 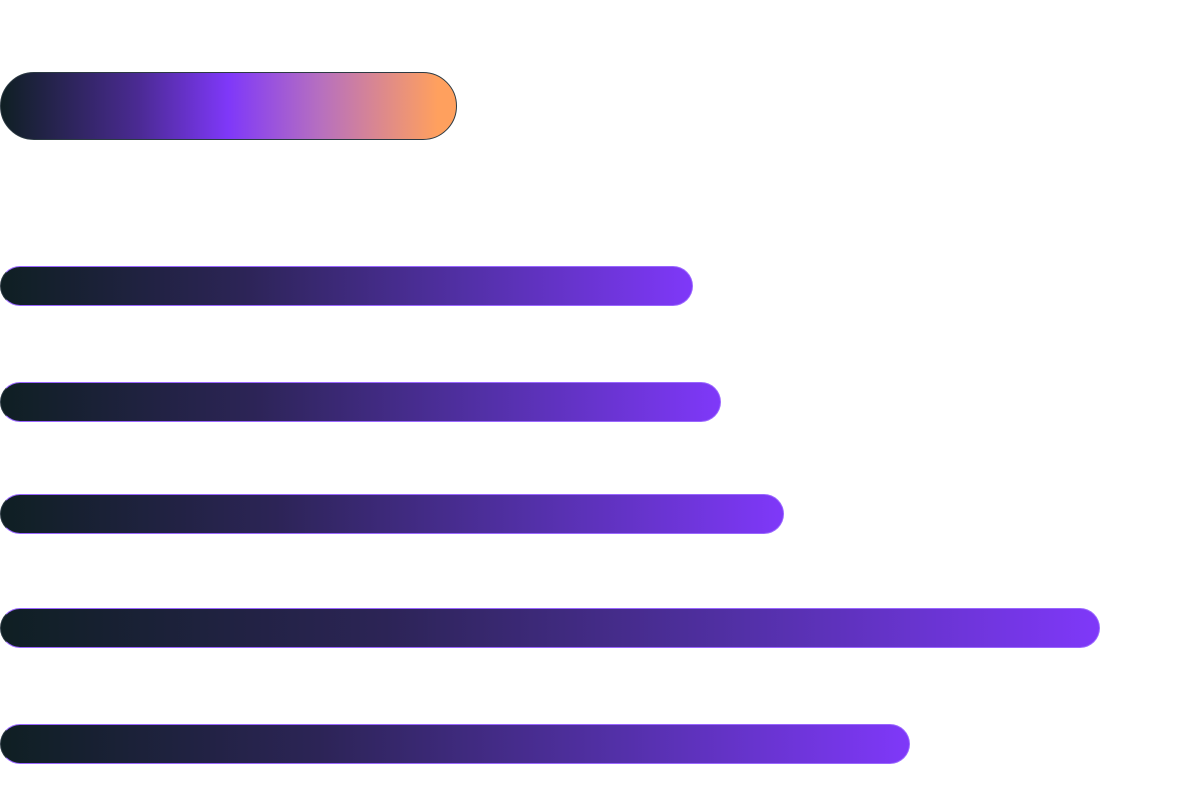 What do you see at coordinates (228, 106) in the screenshot?
I see `gradient-hero-pill` at bounding box center [228, 106].